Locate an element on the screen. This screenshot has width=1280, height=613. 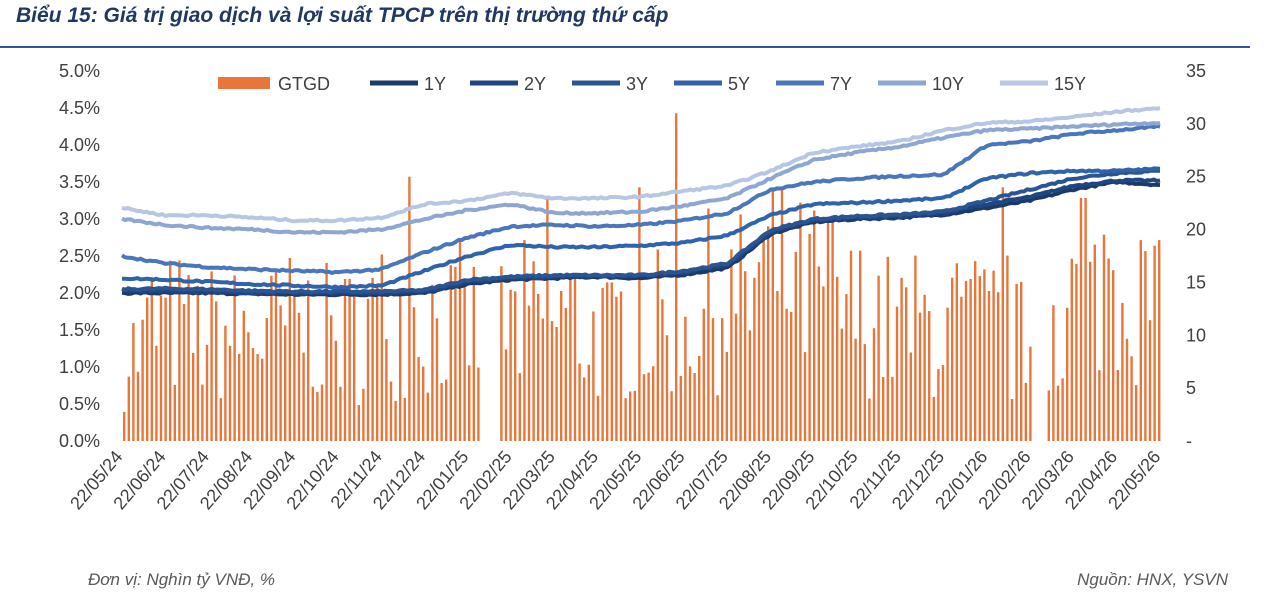
legend-label-15y: 15Y is located at coordinates (1070, 84).